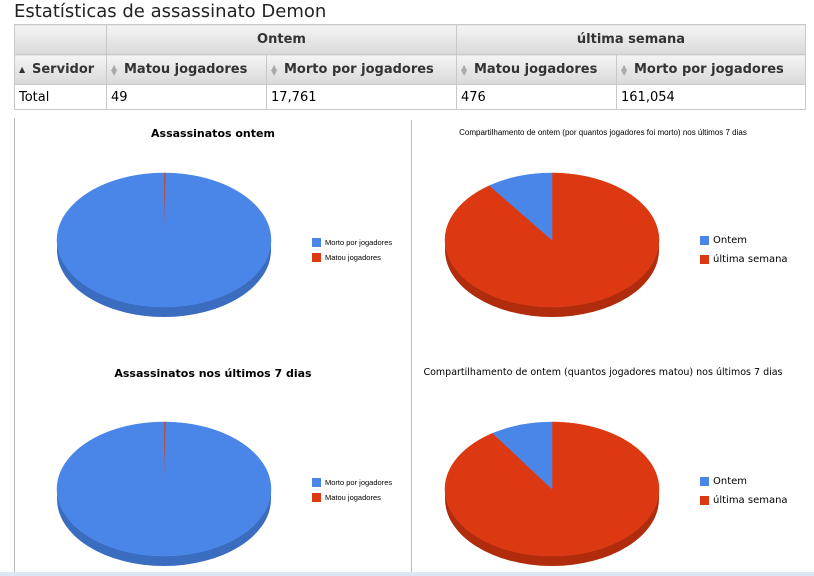  What do you see at coordinates (63, 69) in the screenshot?
I see `col-header-label: Servidor` at bounding box center [63, 69].